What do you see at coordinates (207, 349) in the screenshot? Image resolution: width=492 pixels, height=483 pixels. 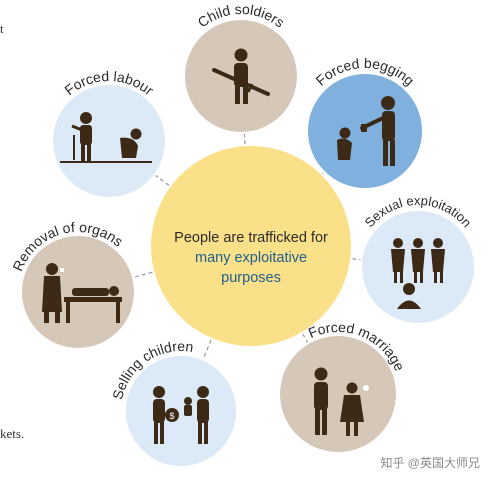 I see `connector-selling-children` at bounding box center [207, 349].